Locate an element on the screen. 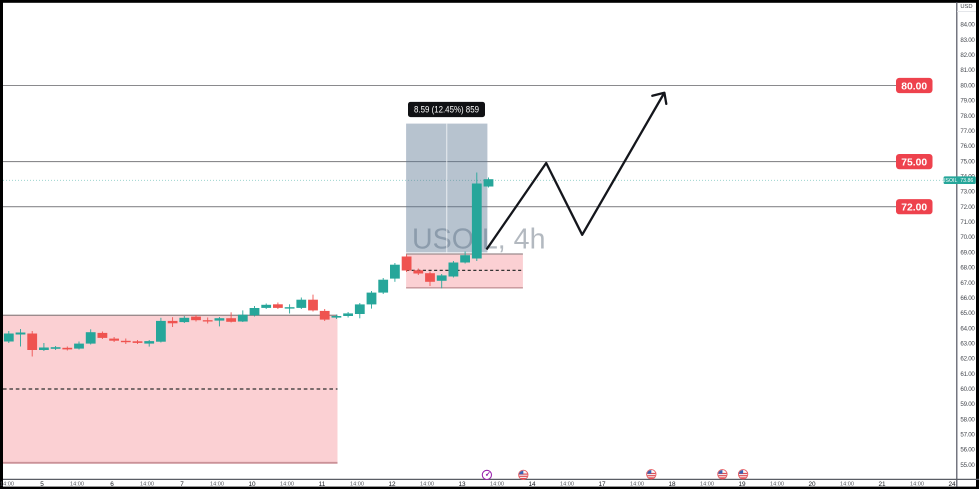  svg-text: 71.00 is located at coordinates (967, 222).